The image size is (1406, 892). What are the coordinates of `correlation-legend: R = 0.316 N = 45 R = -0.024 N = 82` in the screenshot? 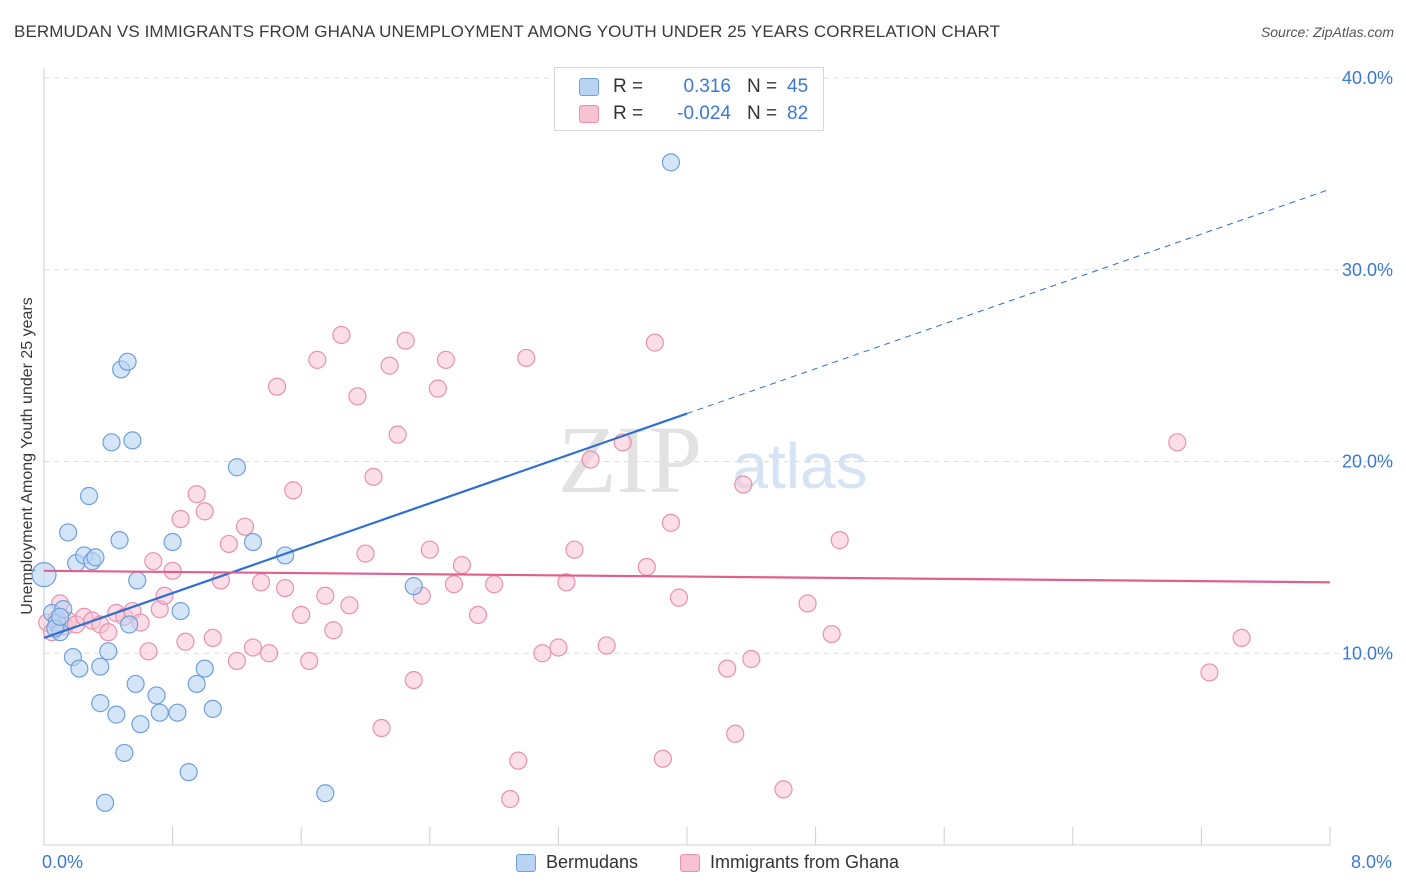 It's located at (689, 99).